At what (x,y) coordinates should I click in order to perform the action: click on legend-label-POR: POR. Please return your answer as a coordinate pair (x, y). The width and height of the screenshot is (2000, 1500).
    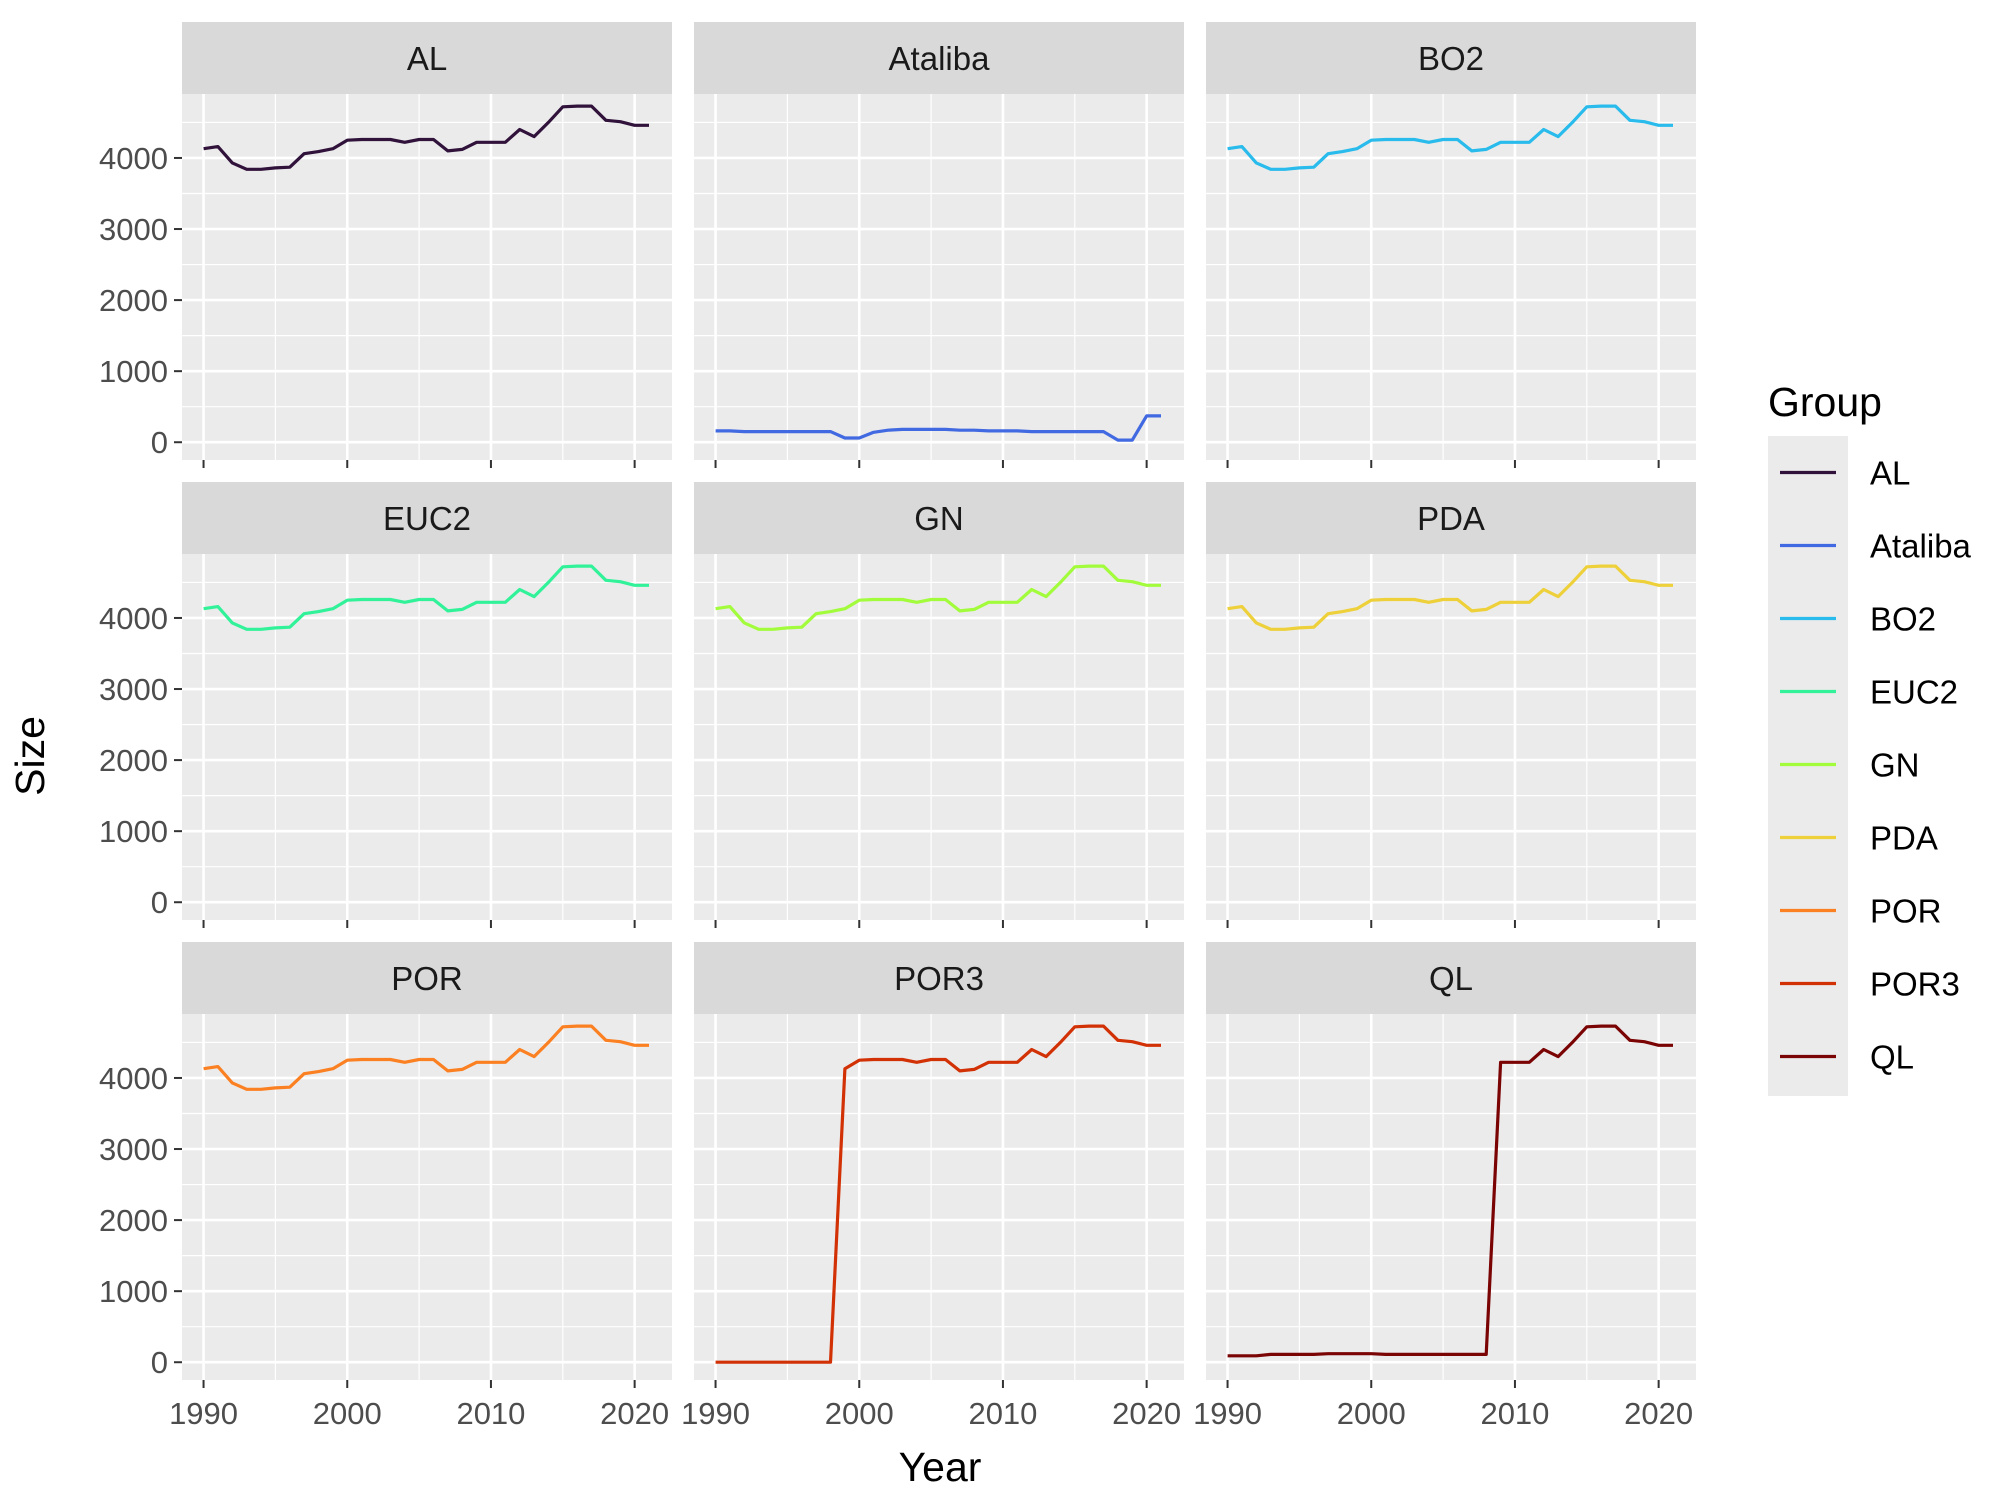
    Looking at the image, I should click on (1906, 911).